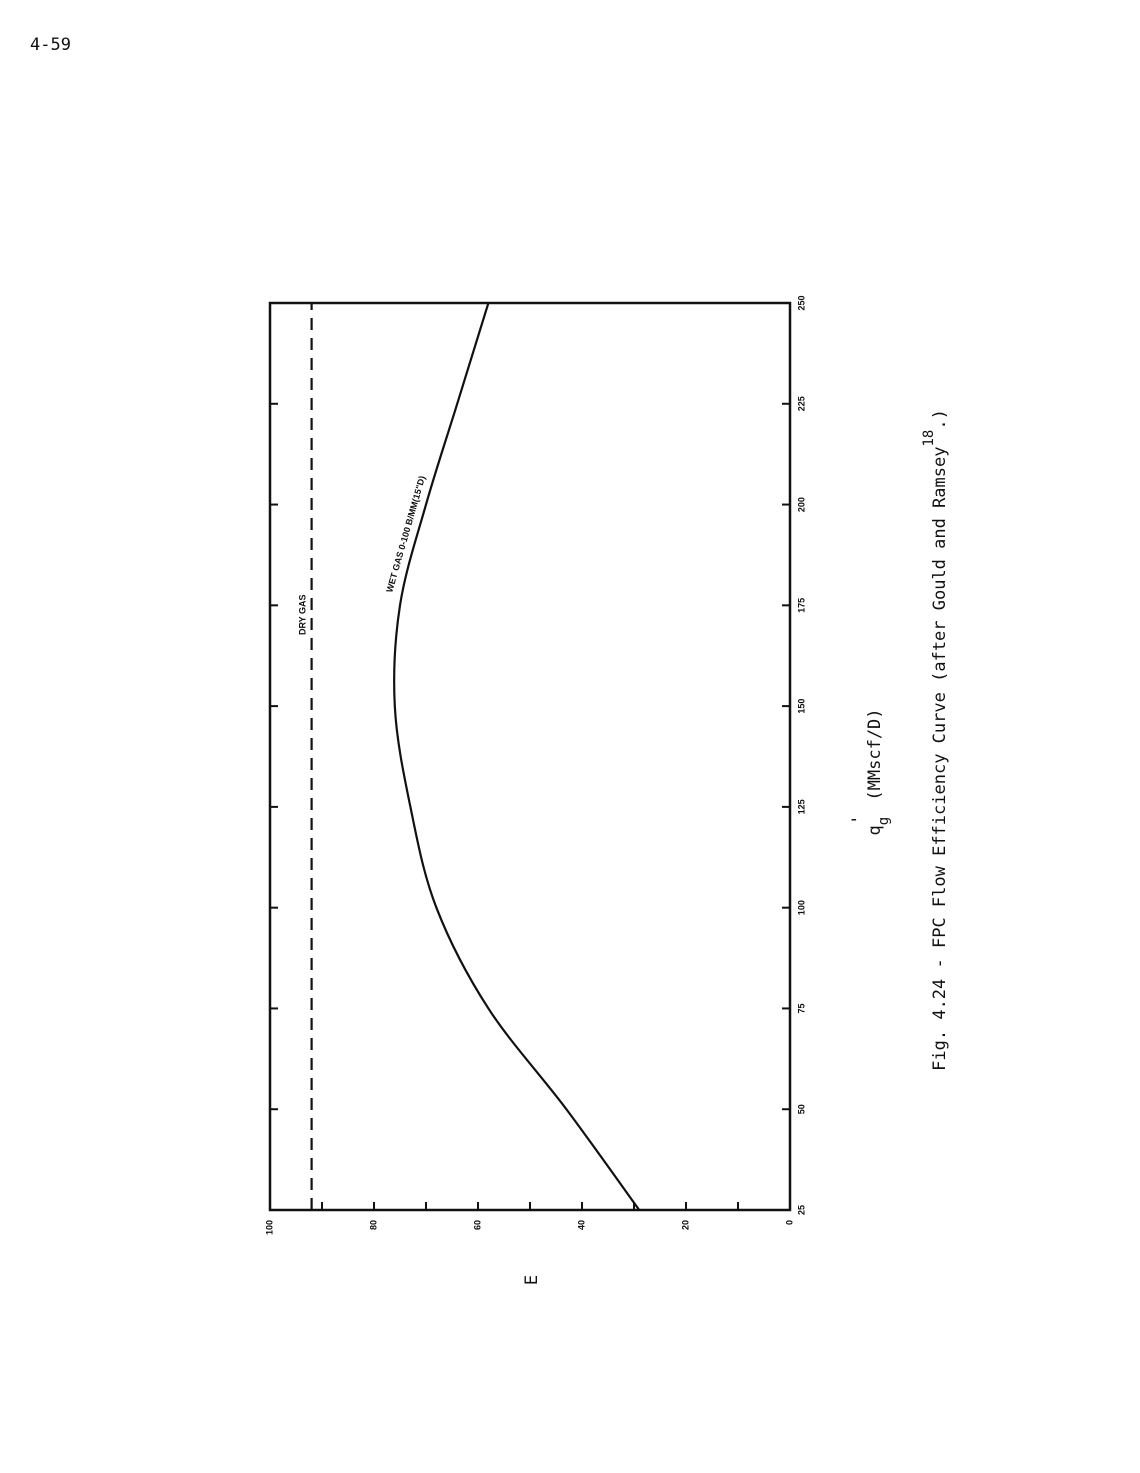 Image resolution: width=1140 pixels, height=1473 pixels. Describe the element at coordinates (477, 1225) in the screenshot. I see `y-tick-label: 60` at that location.